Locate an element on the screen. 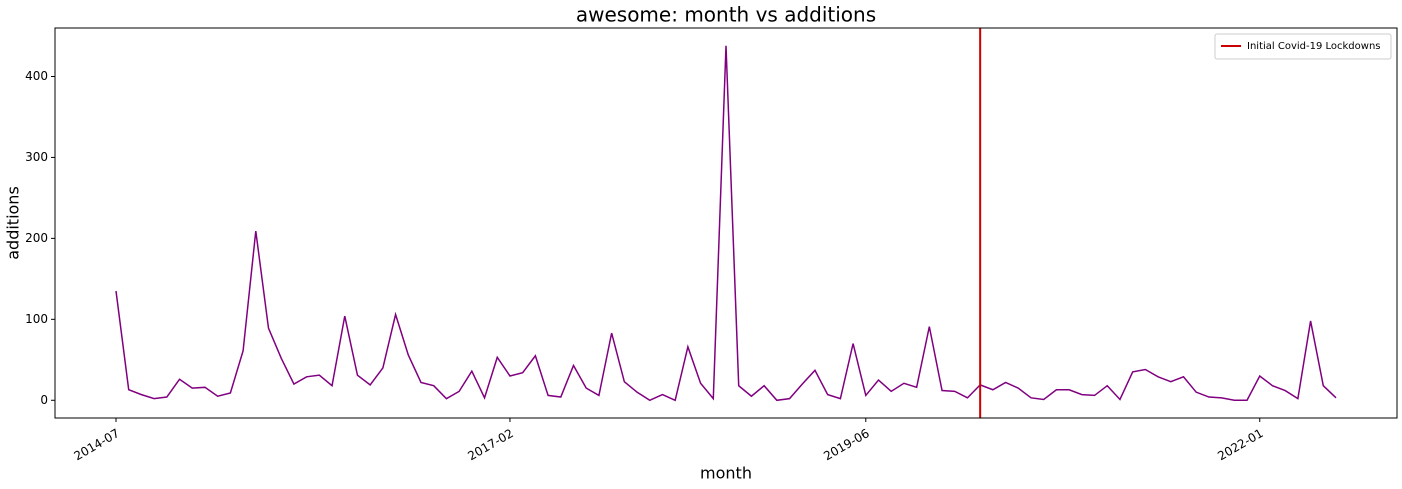  legend-label: Initial Covid-19 Lockdowns is located at coordinates (1314, 46).